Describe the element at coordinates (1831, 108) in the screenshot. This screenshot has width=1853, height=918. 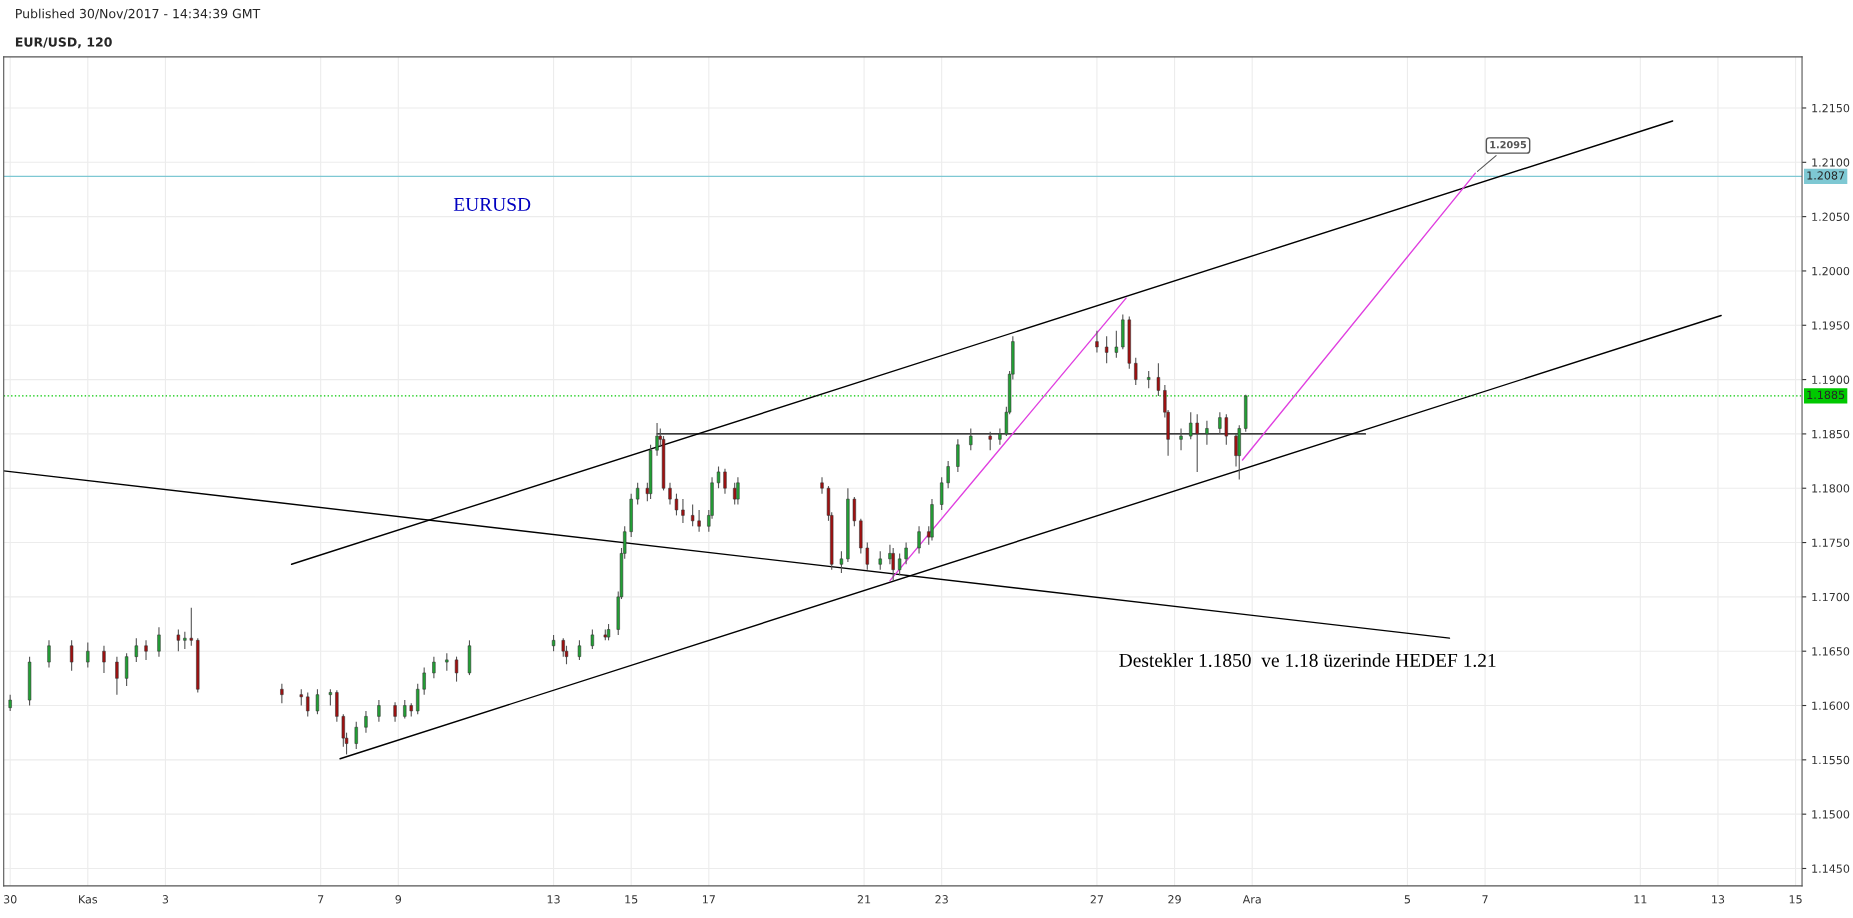
I see `y-tick-label: 1.2150` at that location.